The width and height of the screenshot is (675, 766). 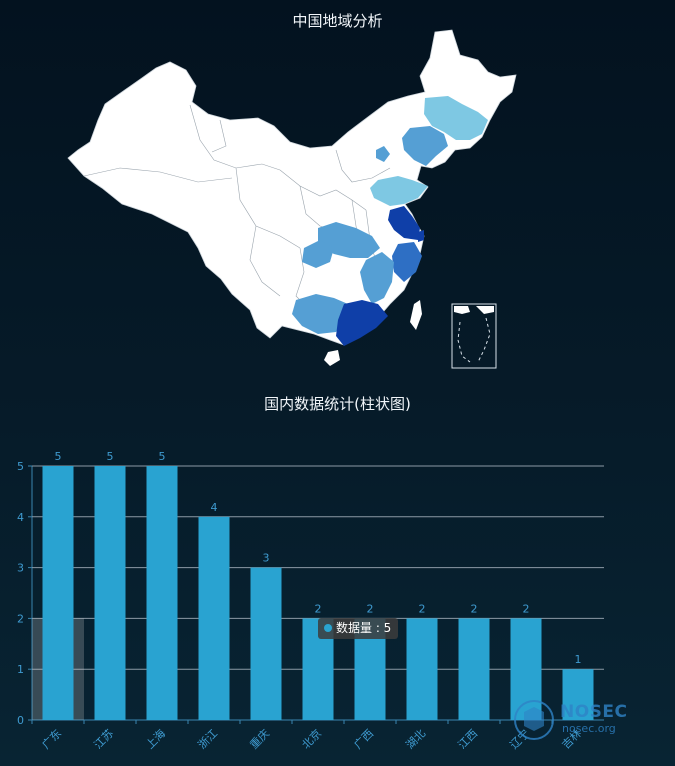 What do you see at coordinates (594, 712) in the screenshot?
I see `watermark-brand: NOSEC` at bounding box center [594, 712].